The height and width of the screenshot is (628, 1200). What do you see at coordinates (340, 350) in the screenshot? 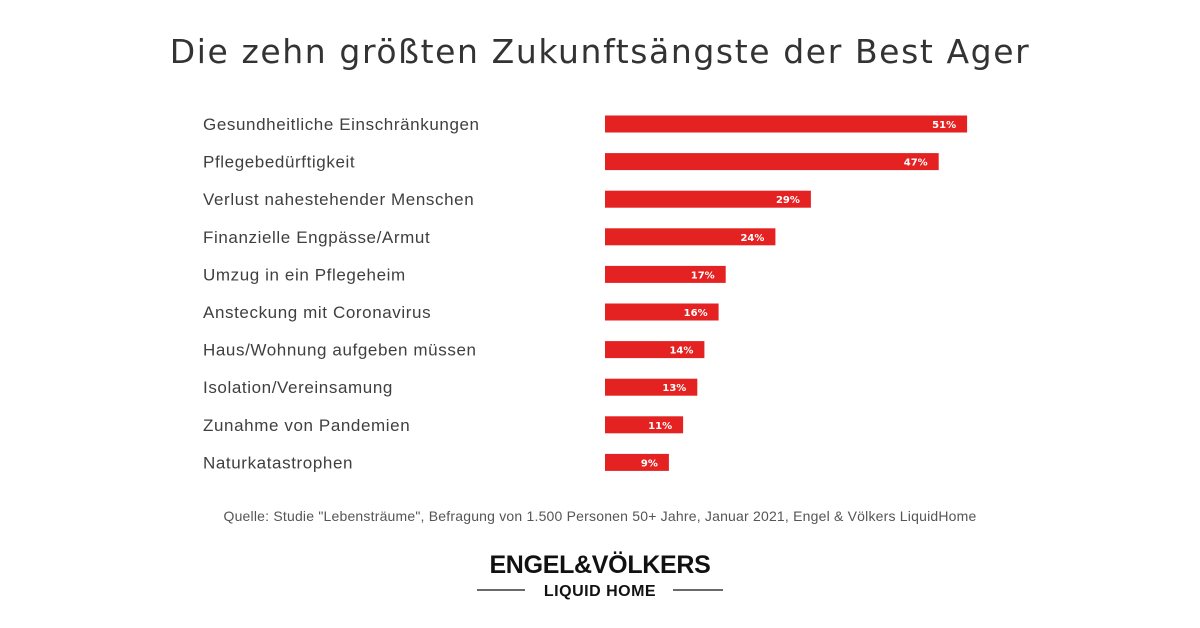
I see `category-label: Haus/Wohnung aufgeben müssen` at bounding box center [340, 350].